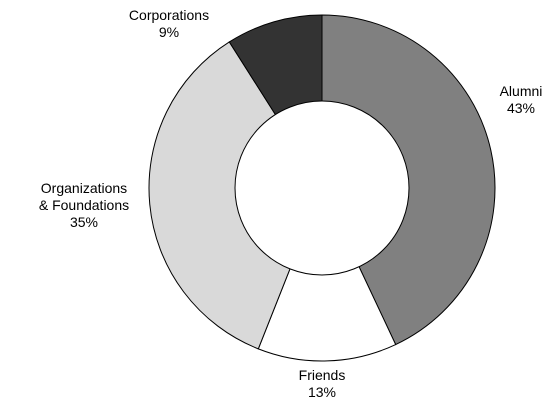  Describe the element at coordinates (322, 188) in the screenshot. I see `donut-hole` at that location.